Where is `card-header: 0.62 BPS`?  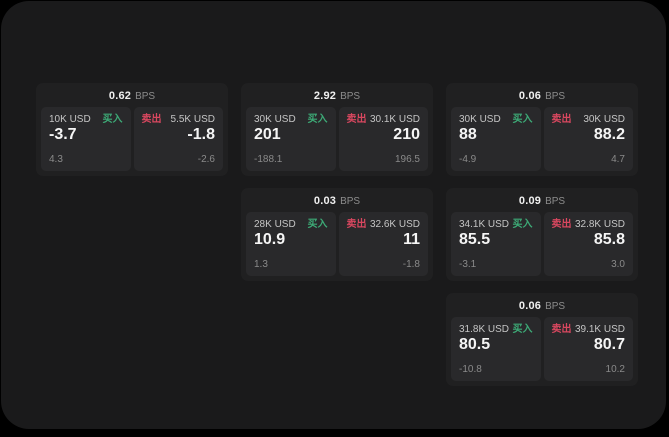 card-header: 0.62 BPS is located at coordinates (132, 96).